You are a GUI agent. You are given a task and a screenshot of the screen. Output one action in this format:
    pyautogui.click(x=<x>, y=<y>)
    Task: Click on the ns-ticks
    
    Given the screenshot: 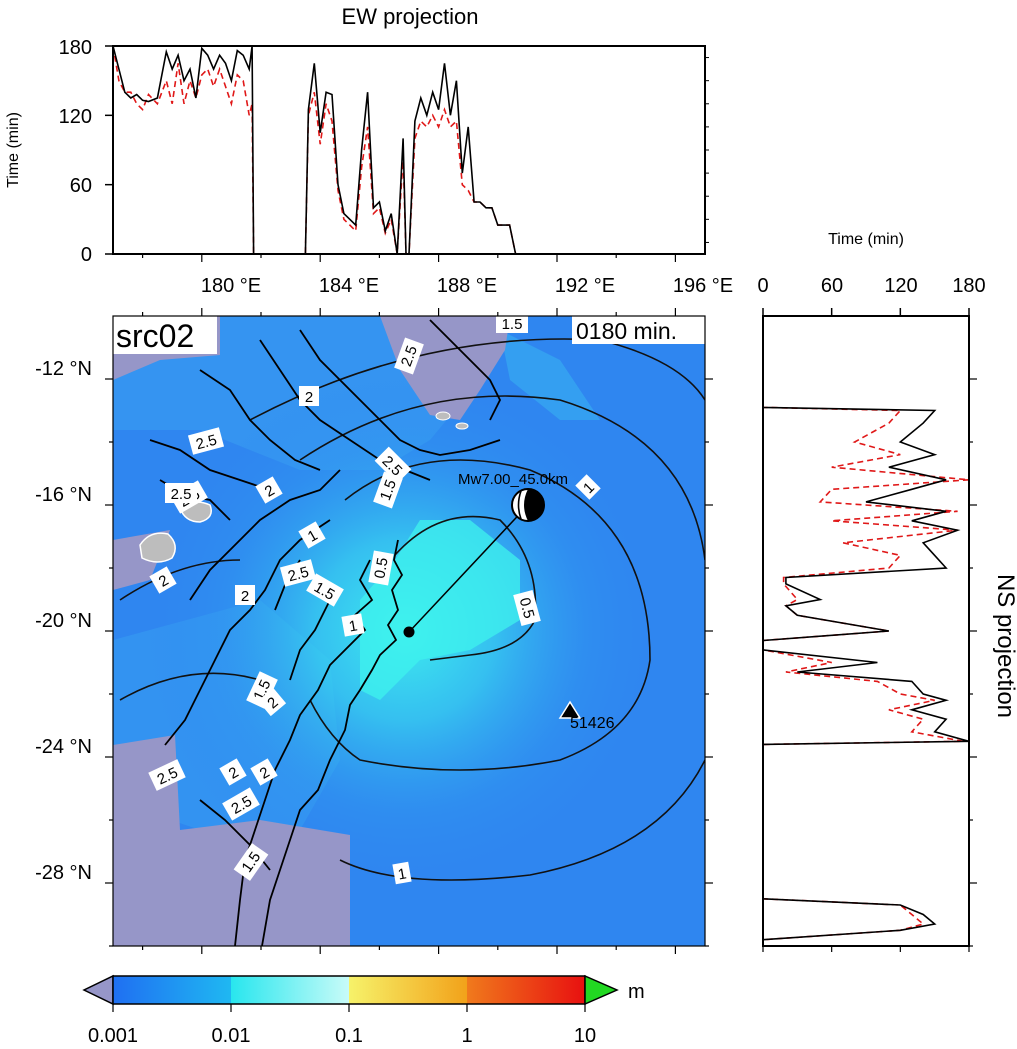 What is the action you would take?
    pyautogui.click(x=869, y=630)
    